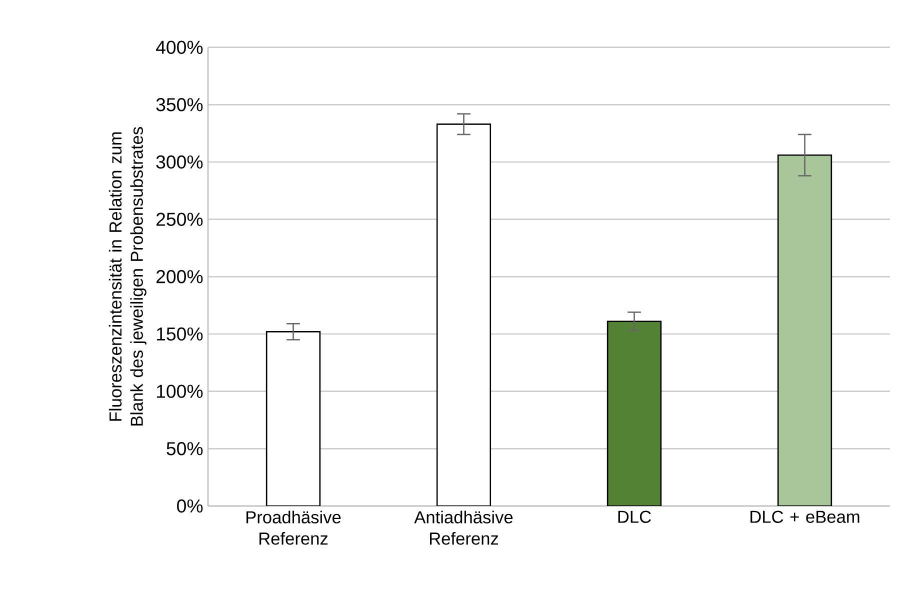 This screenshot has width=902, height=606. Describe the element at coordinates (463, 527) in the screenshot. I see `x-tick-label: Antiadhäsive Referenz` at that location.